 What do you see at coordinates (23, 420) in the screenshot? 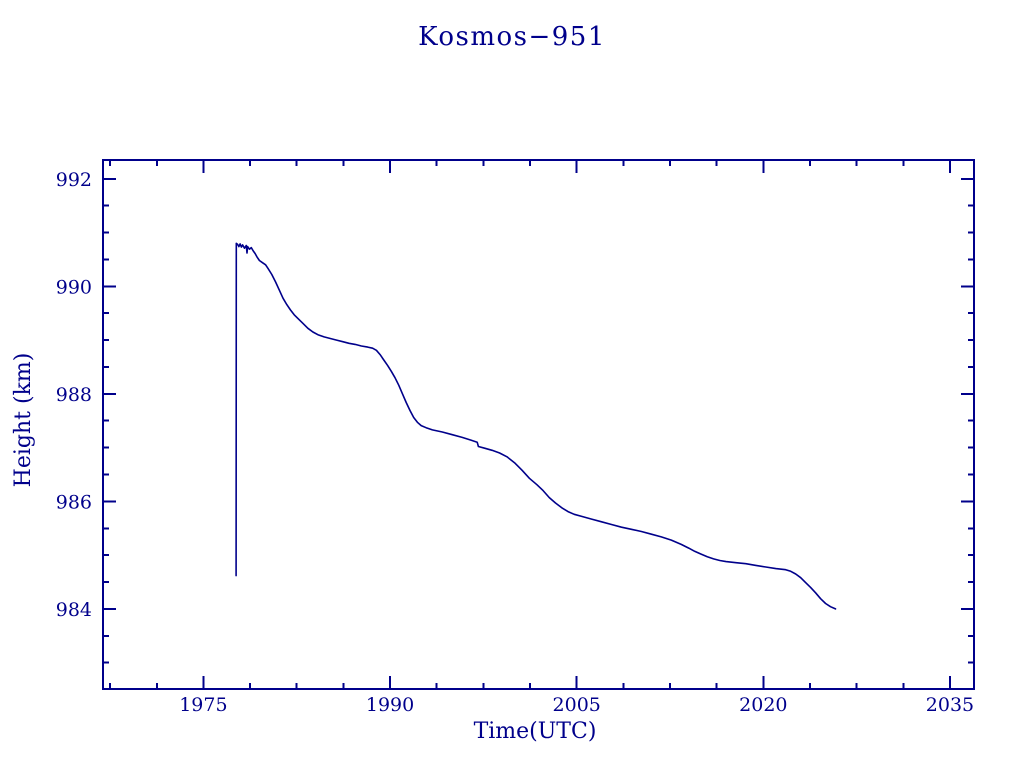
I see `y-axis-label: Height (km)` at bounding box center [23, 420].